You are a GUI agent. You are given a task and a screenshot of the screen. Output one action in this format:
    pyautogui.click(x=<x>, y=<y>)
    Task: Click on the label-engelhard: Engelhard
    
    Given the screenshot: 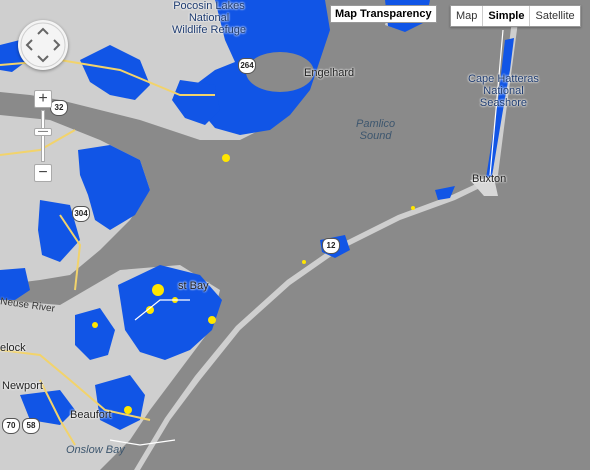 What is the action you would take?
    pyautogui.click(x=329, y=73)
    